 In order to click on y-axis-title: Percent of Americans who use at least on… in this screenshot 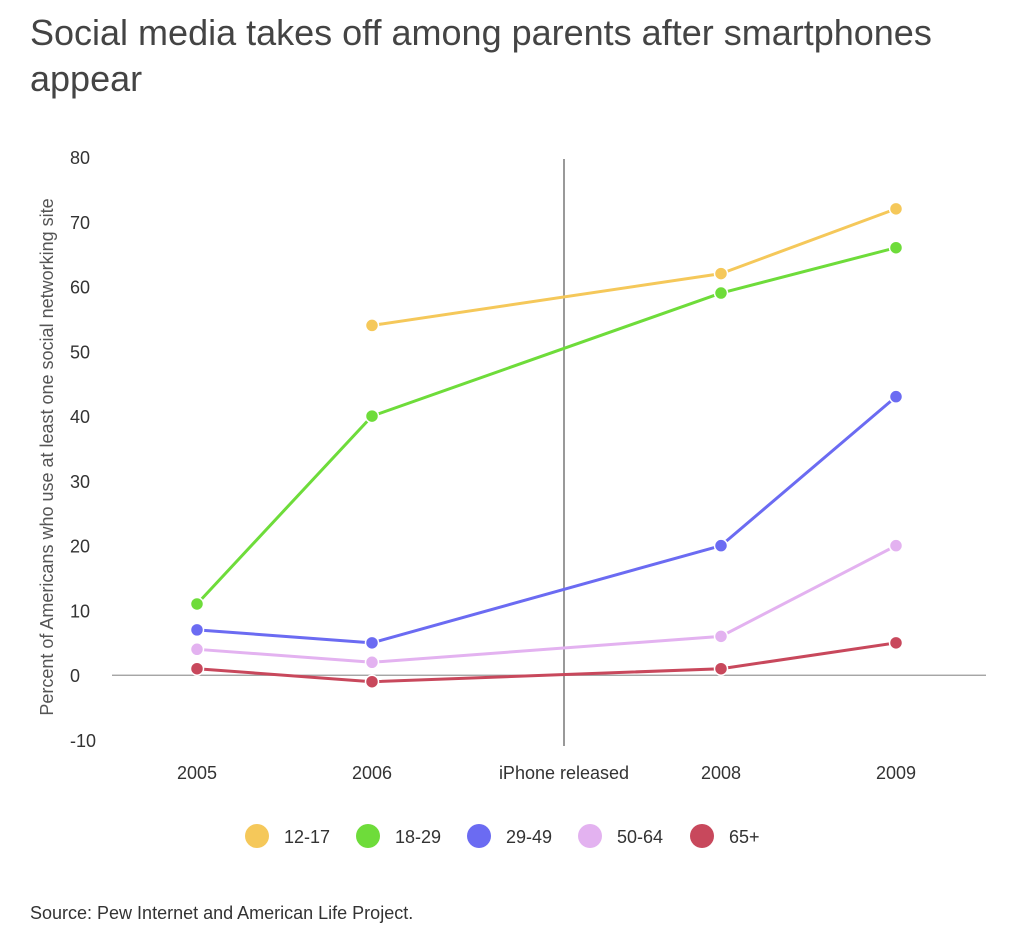, I will do `click(47, 456)`.